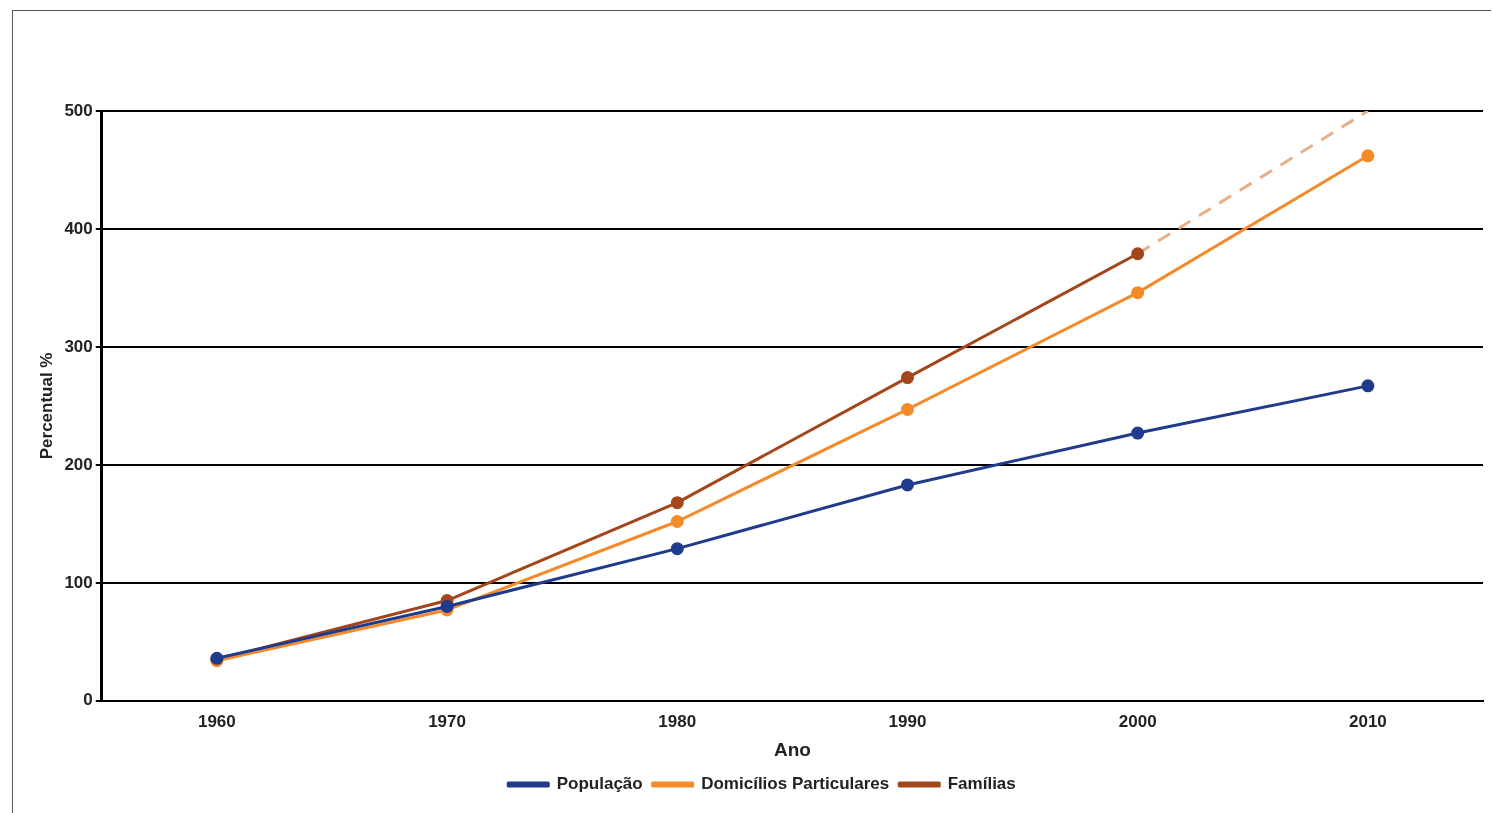 The image size is (1492, 813). What do you see at coordinates (677, 721) in the screenshot?
I see `x-tick-label: 1980` at bounding box center [677, 721].